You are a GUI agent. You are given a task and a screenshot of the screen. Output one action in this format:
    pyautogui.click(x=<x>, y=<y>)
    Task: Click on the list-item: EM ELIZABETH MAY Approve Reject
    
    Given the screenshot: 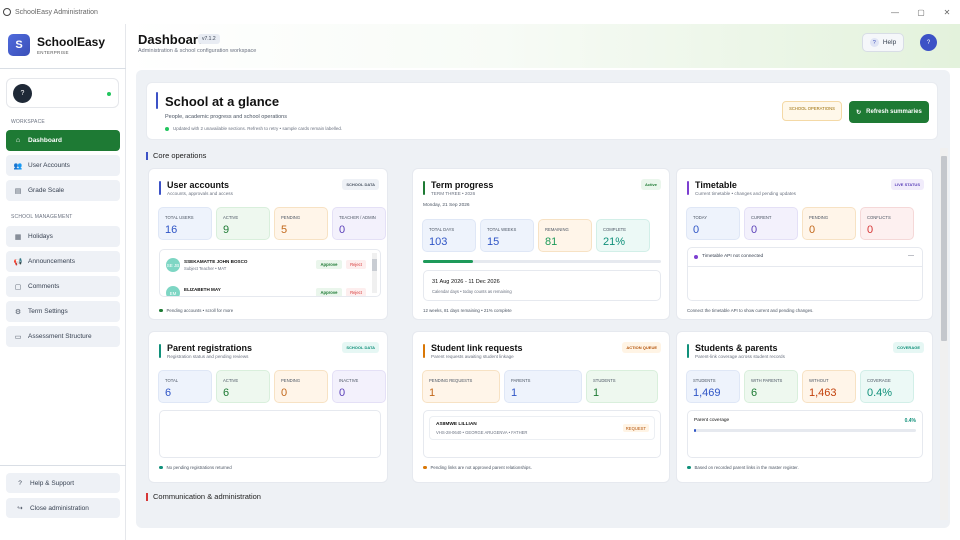 What is the action you would take?
    pyautogui.click(x=265, y=289)
    